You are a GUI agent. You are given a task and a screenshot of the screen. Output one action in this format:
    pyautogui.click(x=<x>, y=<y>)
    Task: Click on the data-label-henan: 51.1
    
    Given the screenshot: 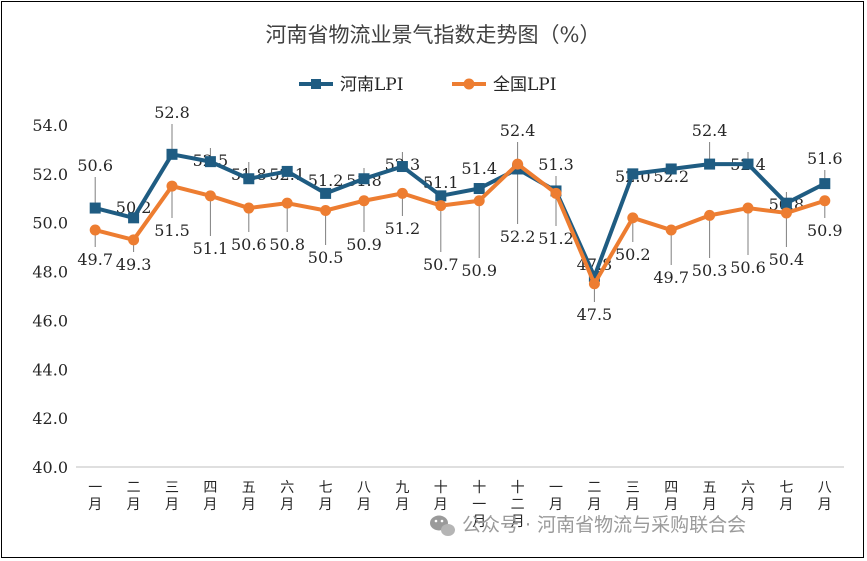 What is the action you would take?
    pyautogui.click(x=441, y=182)
    